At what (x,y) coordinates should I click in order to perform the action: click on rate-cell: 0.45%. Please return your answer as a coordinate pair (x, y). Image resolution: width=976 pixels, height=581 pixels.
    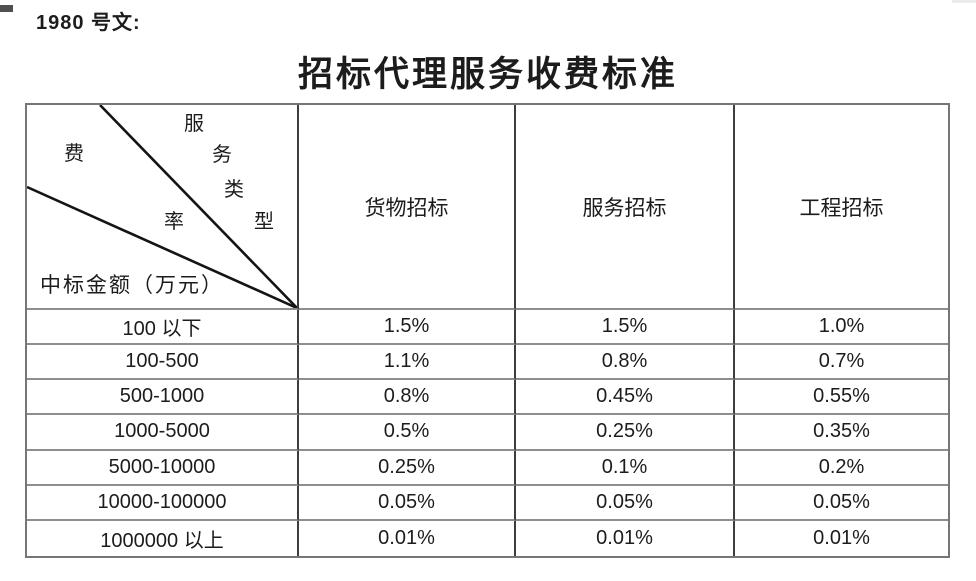
    Looking at the image, I should click on (625, 398).